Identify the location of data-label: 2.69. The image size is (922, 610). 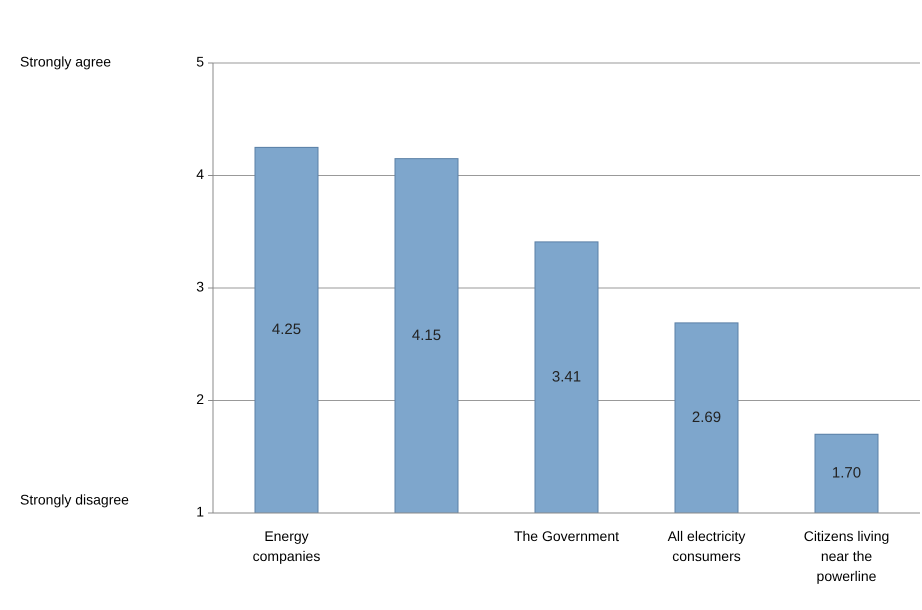
(707, 417).